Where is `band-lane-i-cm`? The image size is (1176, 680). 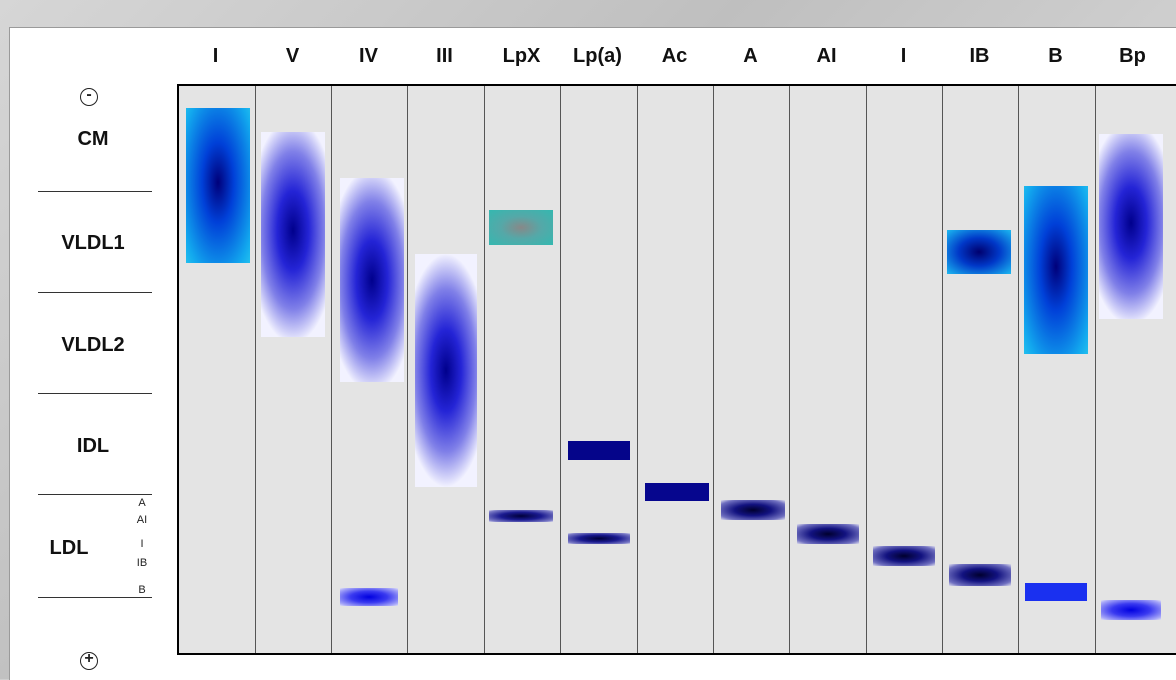
band-lane-i-cm is located at coordinates (218, 185).